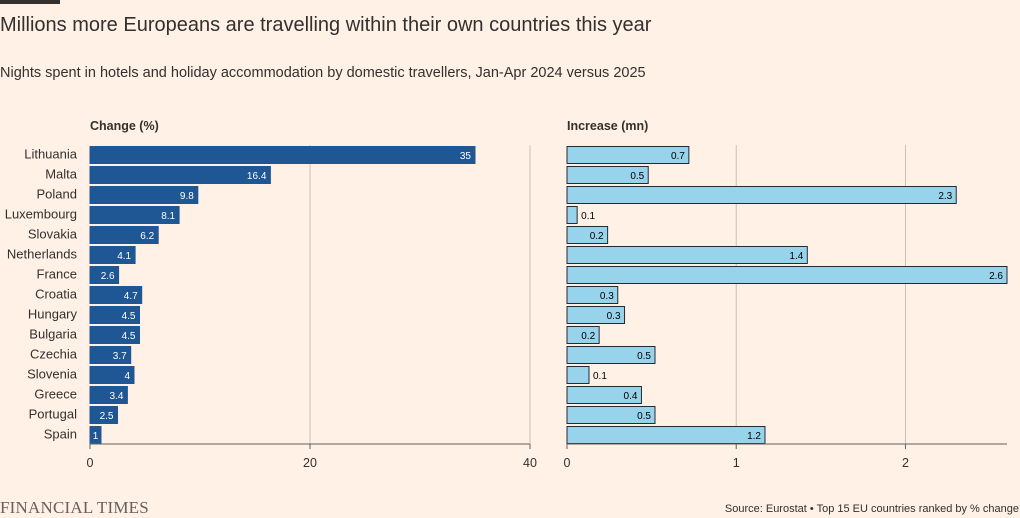  Describe the element at coordinates (56, 294) in the screenshot. I see `category-label: Croatia` at that location.